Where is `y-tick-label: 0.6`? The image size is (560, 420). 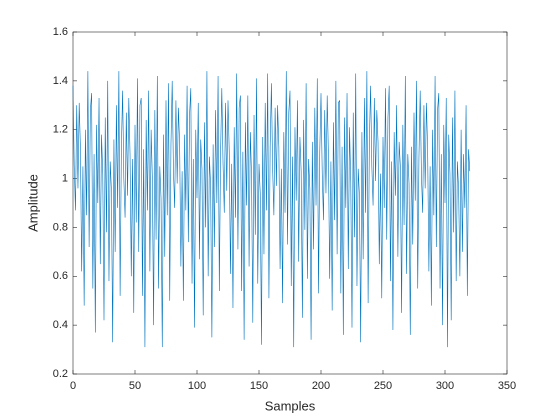 y-tick-label: 0.6 is located at coordinates (60, 276).